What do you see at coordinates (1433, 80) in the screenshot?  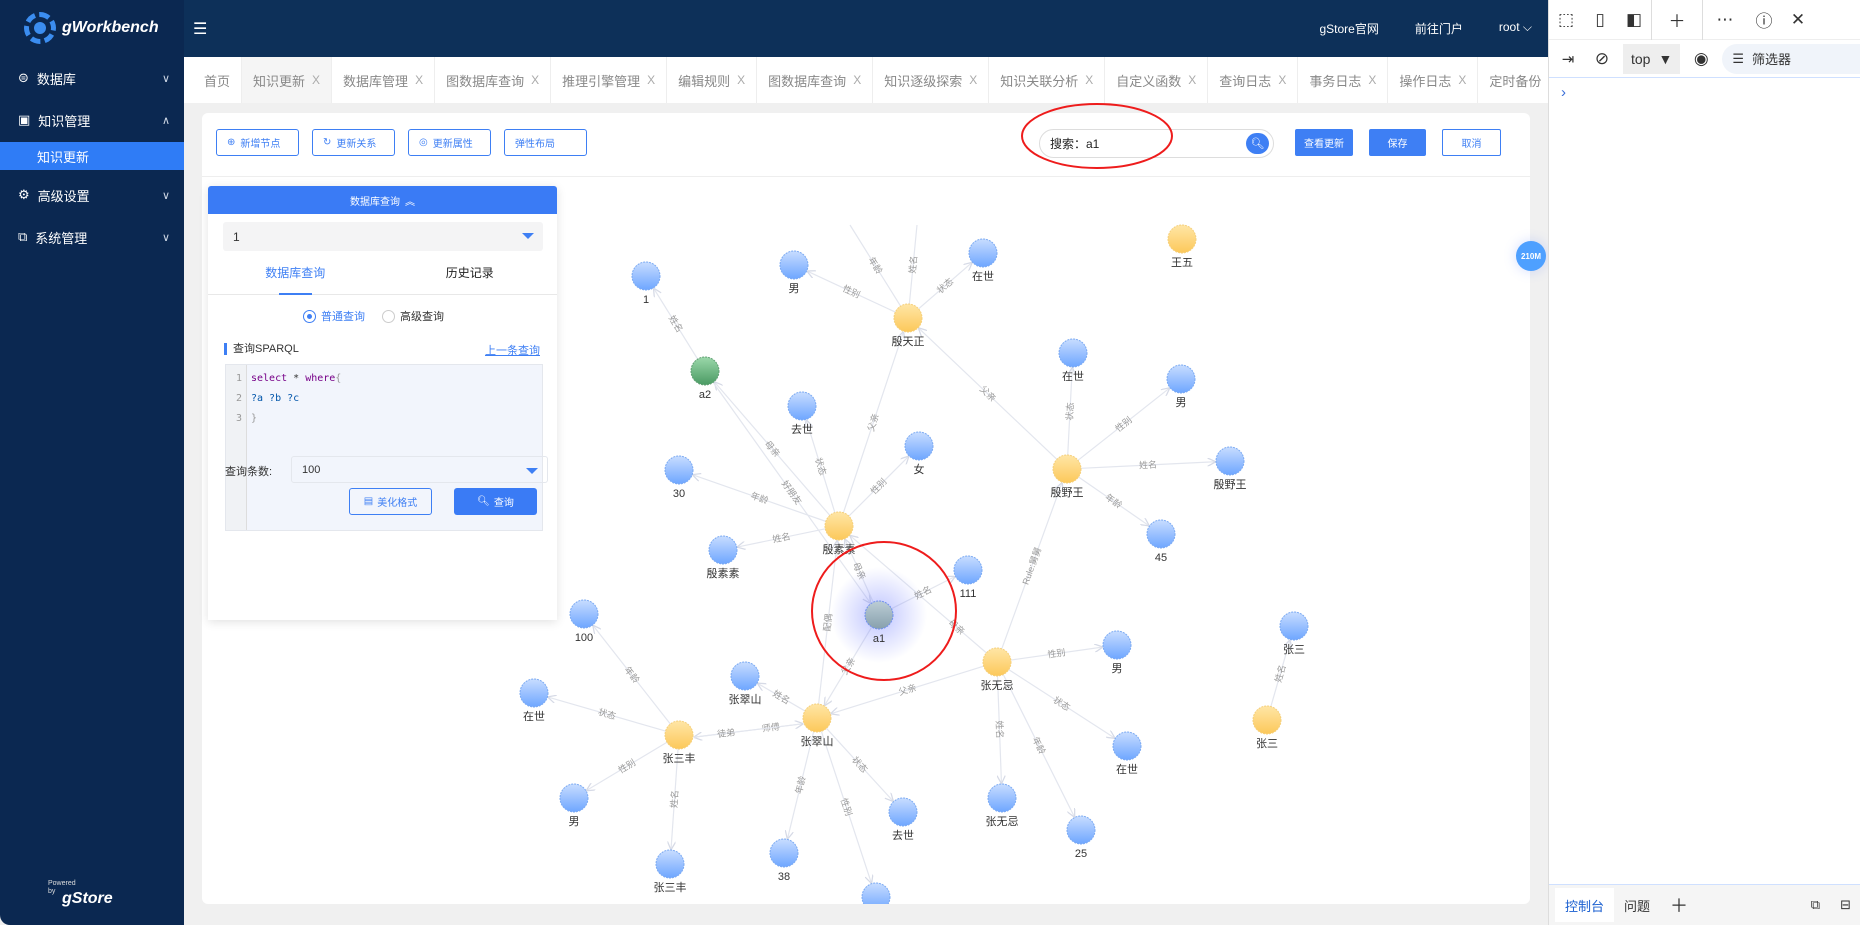 I see `tab-item: 操作日志 X` at bounding box center [1433, 80].